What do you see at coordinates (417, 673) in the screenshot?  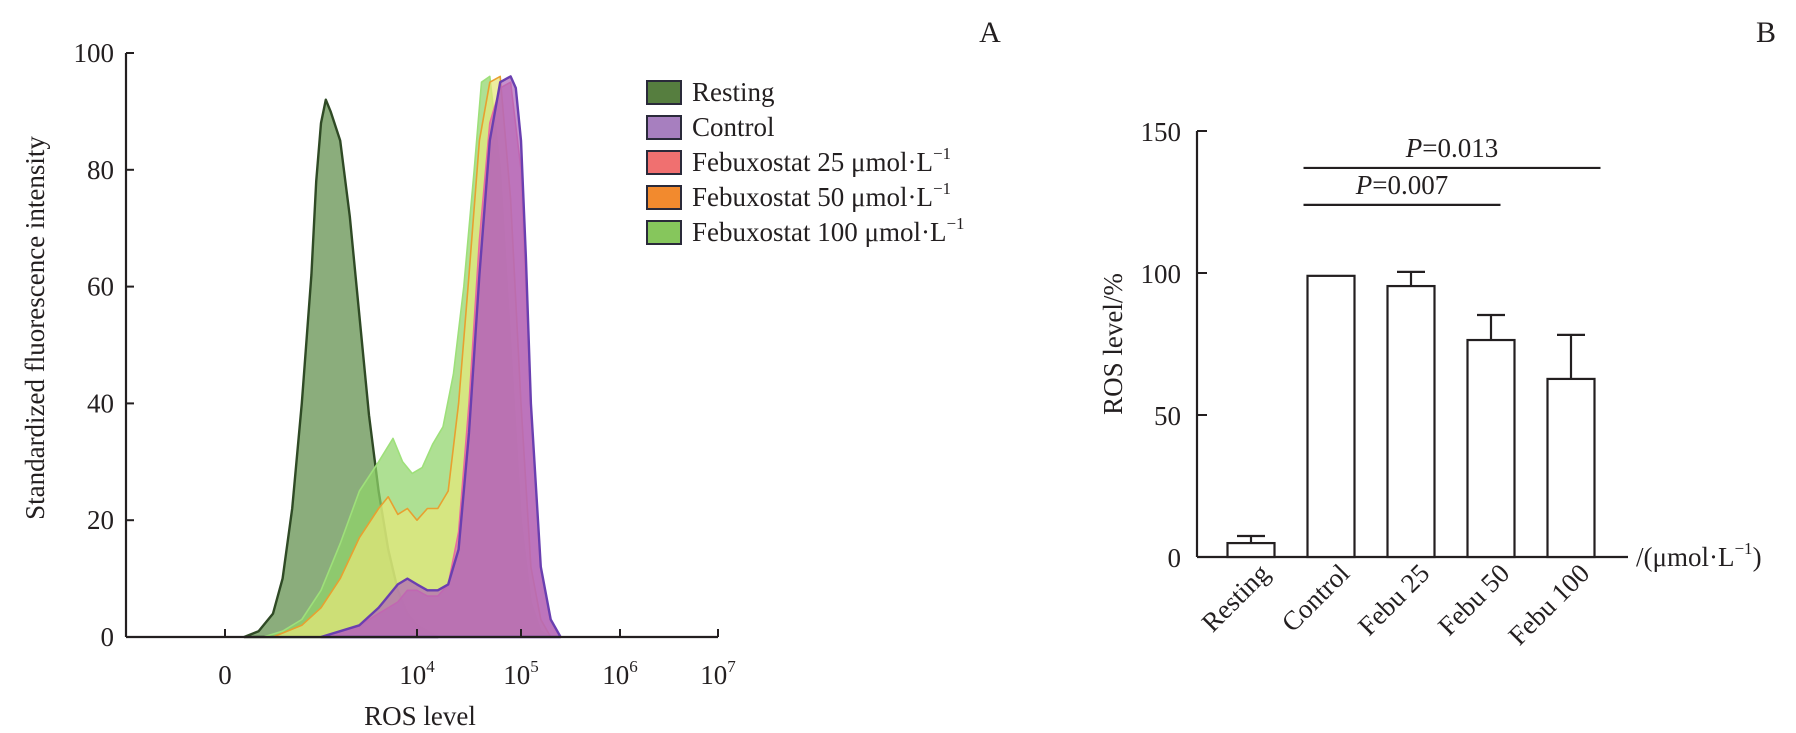 I see `histogram-x-tick-label: 10⁴` at bounding box center [417, 673].